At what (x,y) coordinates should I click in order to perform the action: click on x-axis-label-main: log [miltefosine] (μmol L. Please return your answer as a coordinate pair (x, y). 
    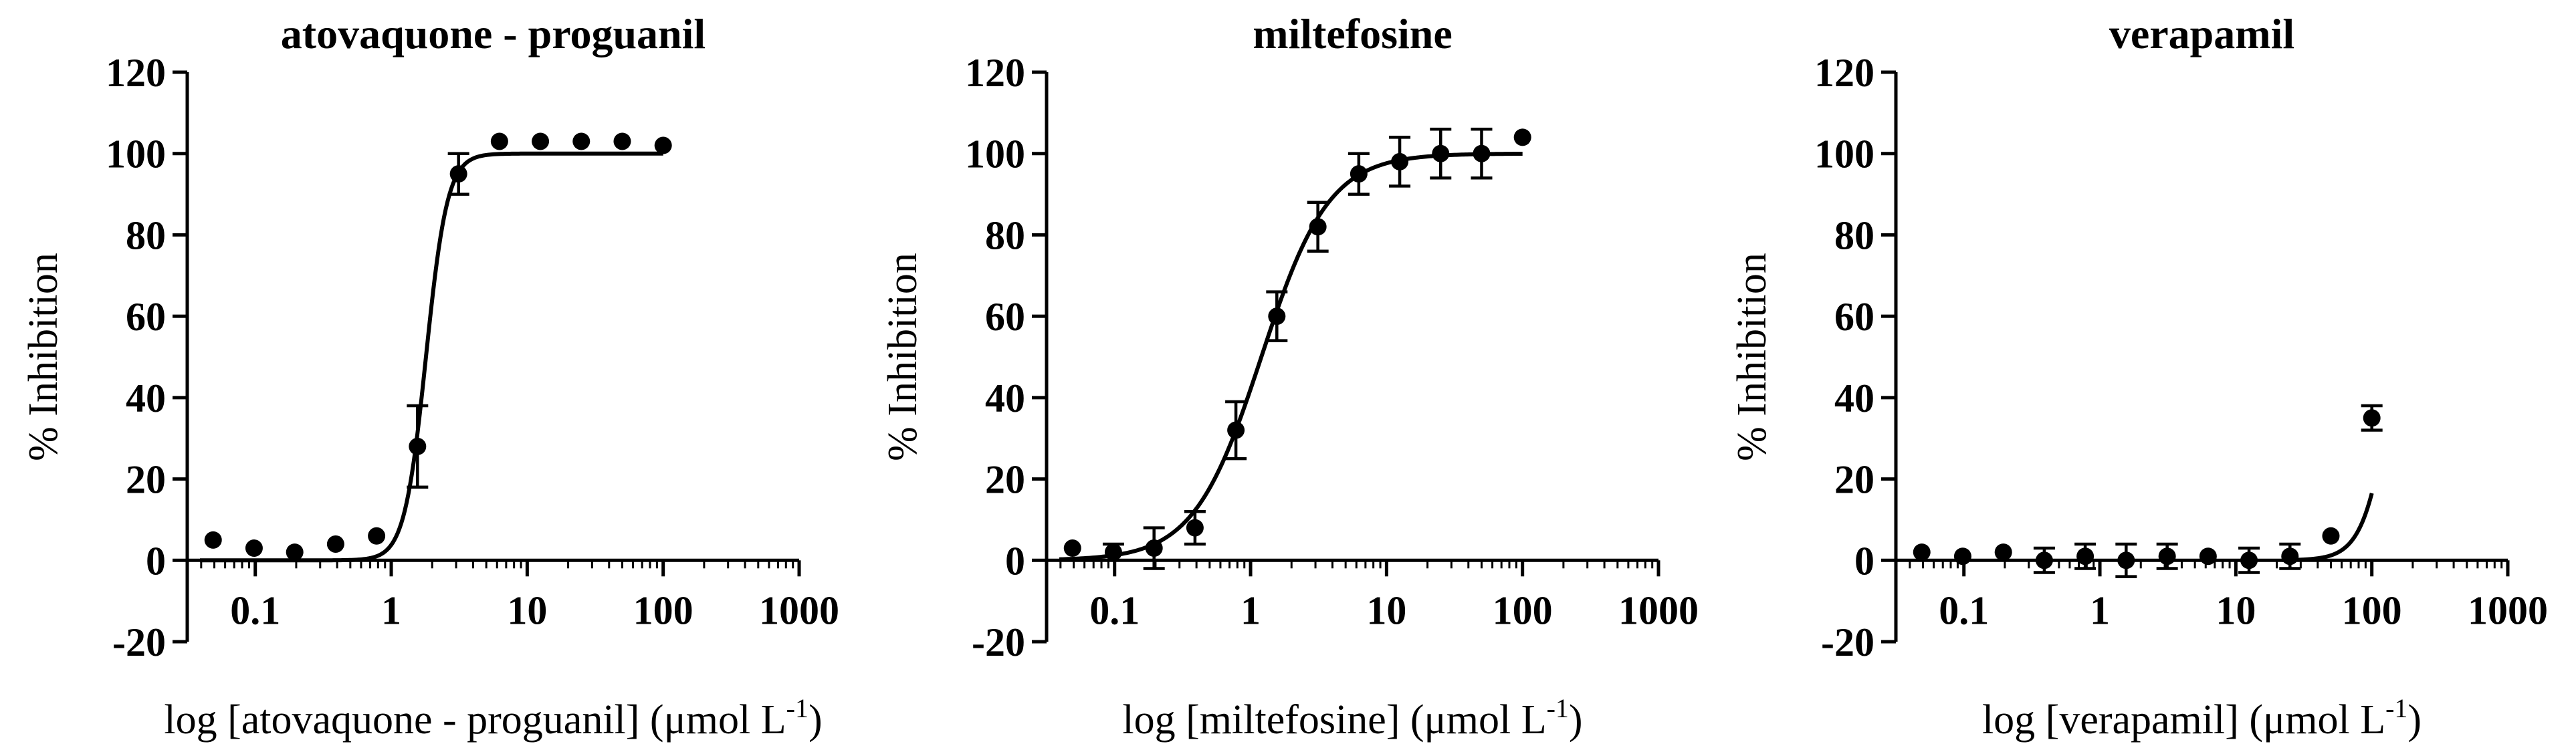
    Looking at the image, I should click on (1334, 720).